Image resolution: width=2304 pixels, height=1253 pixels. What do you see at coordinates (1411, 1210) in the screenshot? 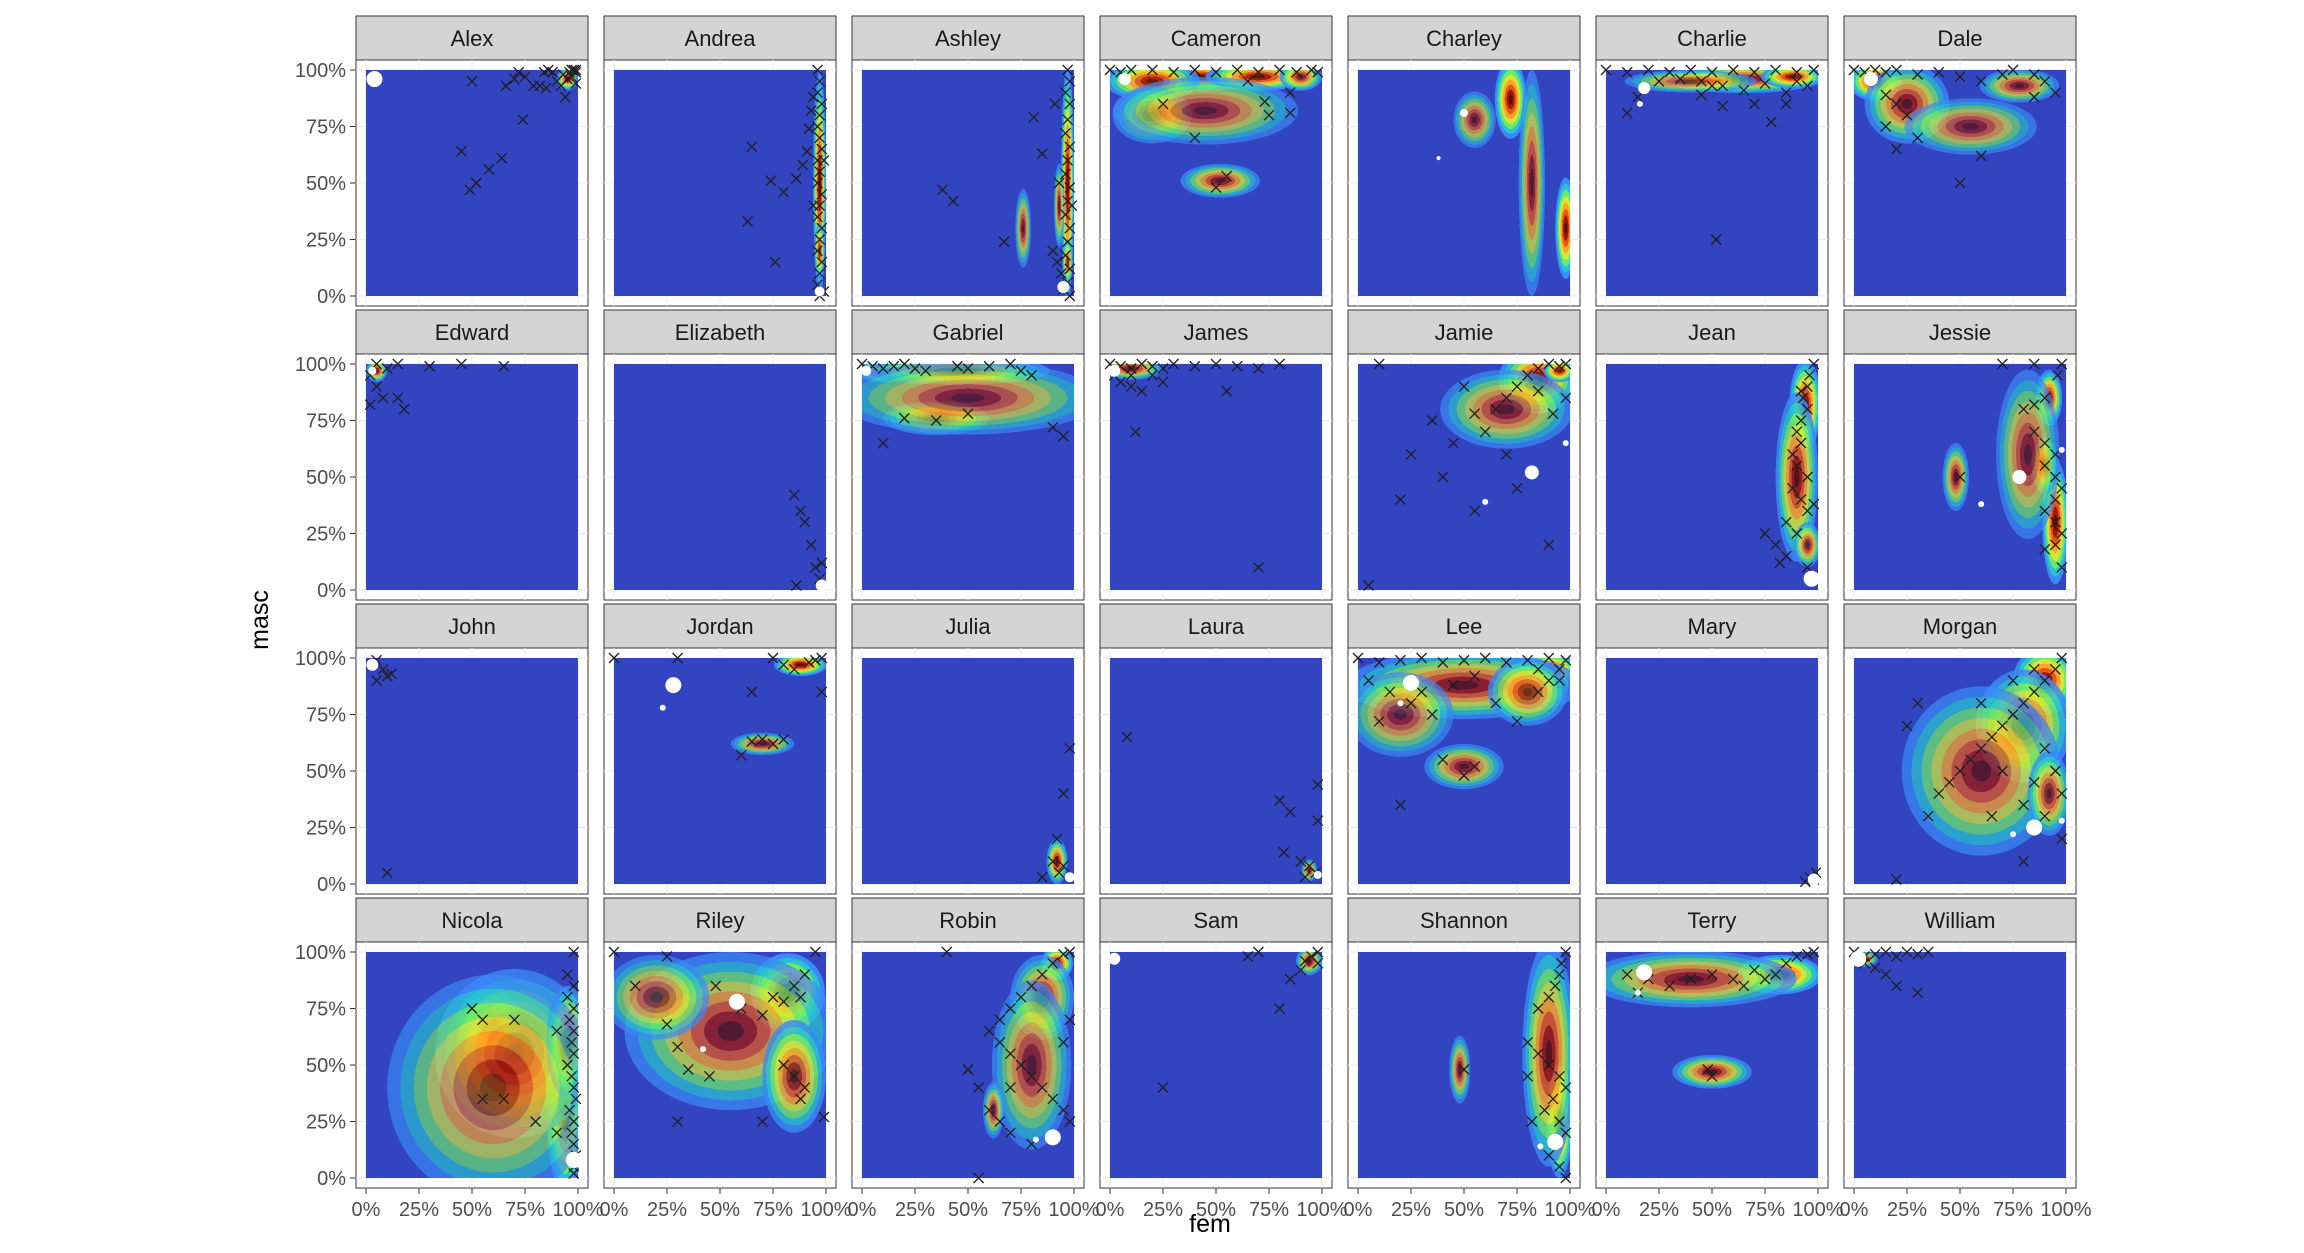
I see `x-tick-label: 25%` at bounding box center [1411, 1210].